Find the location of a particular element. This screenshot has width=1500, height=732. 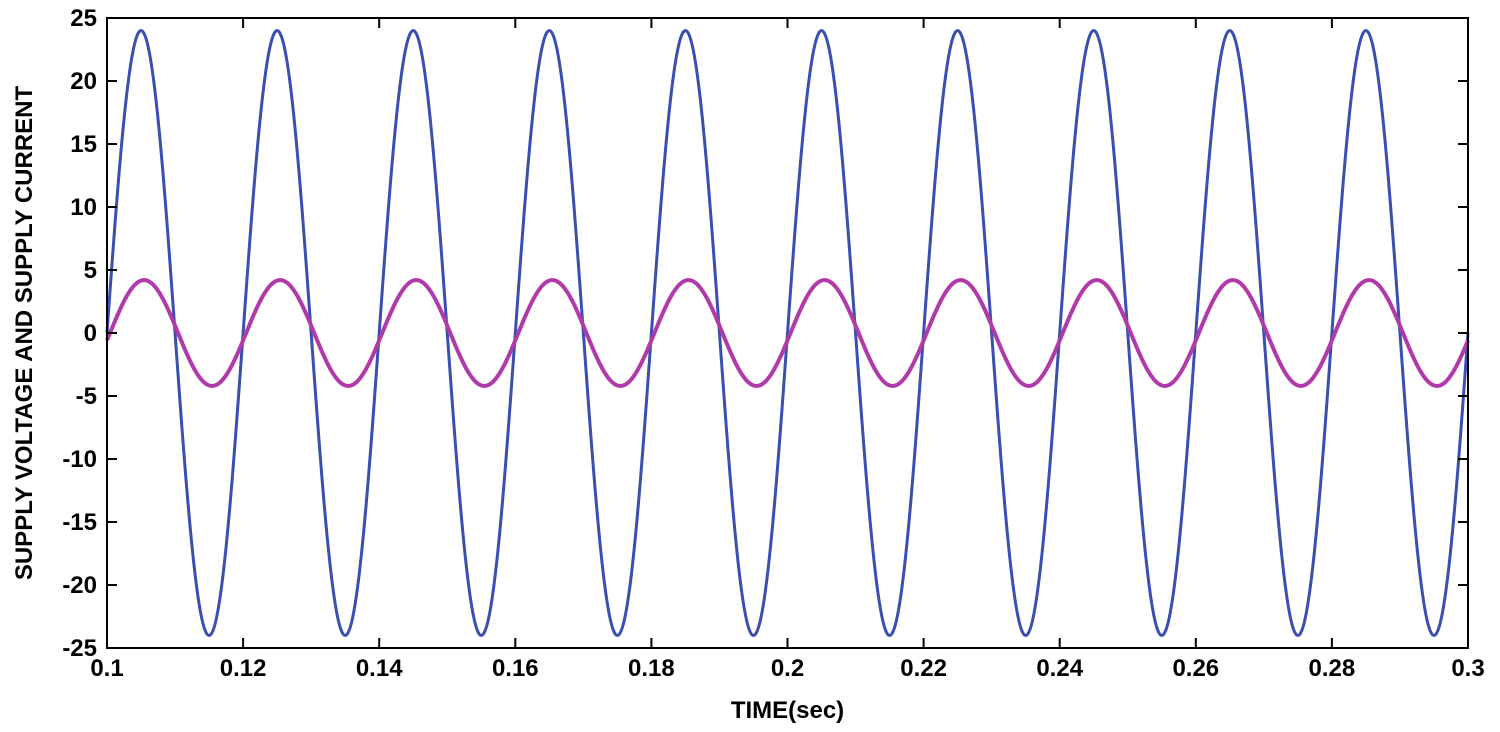

x-tick-label: 0.12 is located at coordinates (243, 668).